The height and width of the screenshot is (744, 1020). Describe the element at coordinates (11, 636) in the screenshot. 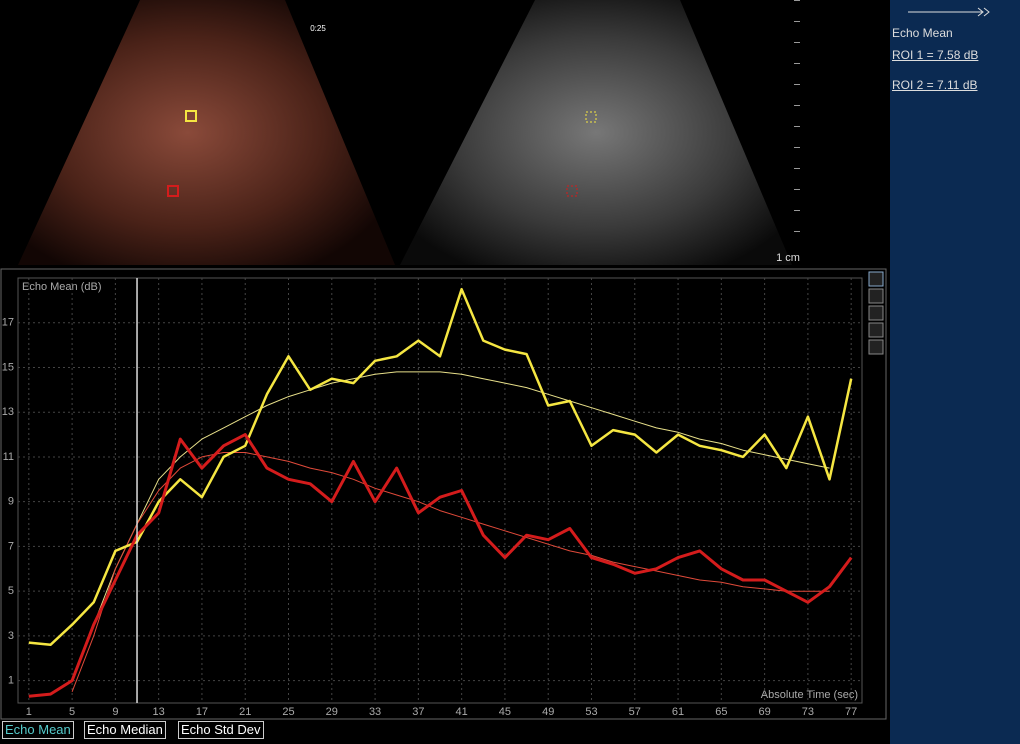

I see `y-tick-label: 3` at that location.